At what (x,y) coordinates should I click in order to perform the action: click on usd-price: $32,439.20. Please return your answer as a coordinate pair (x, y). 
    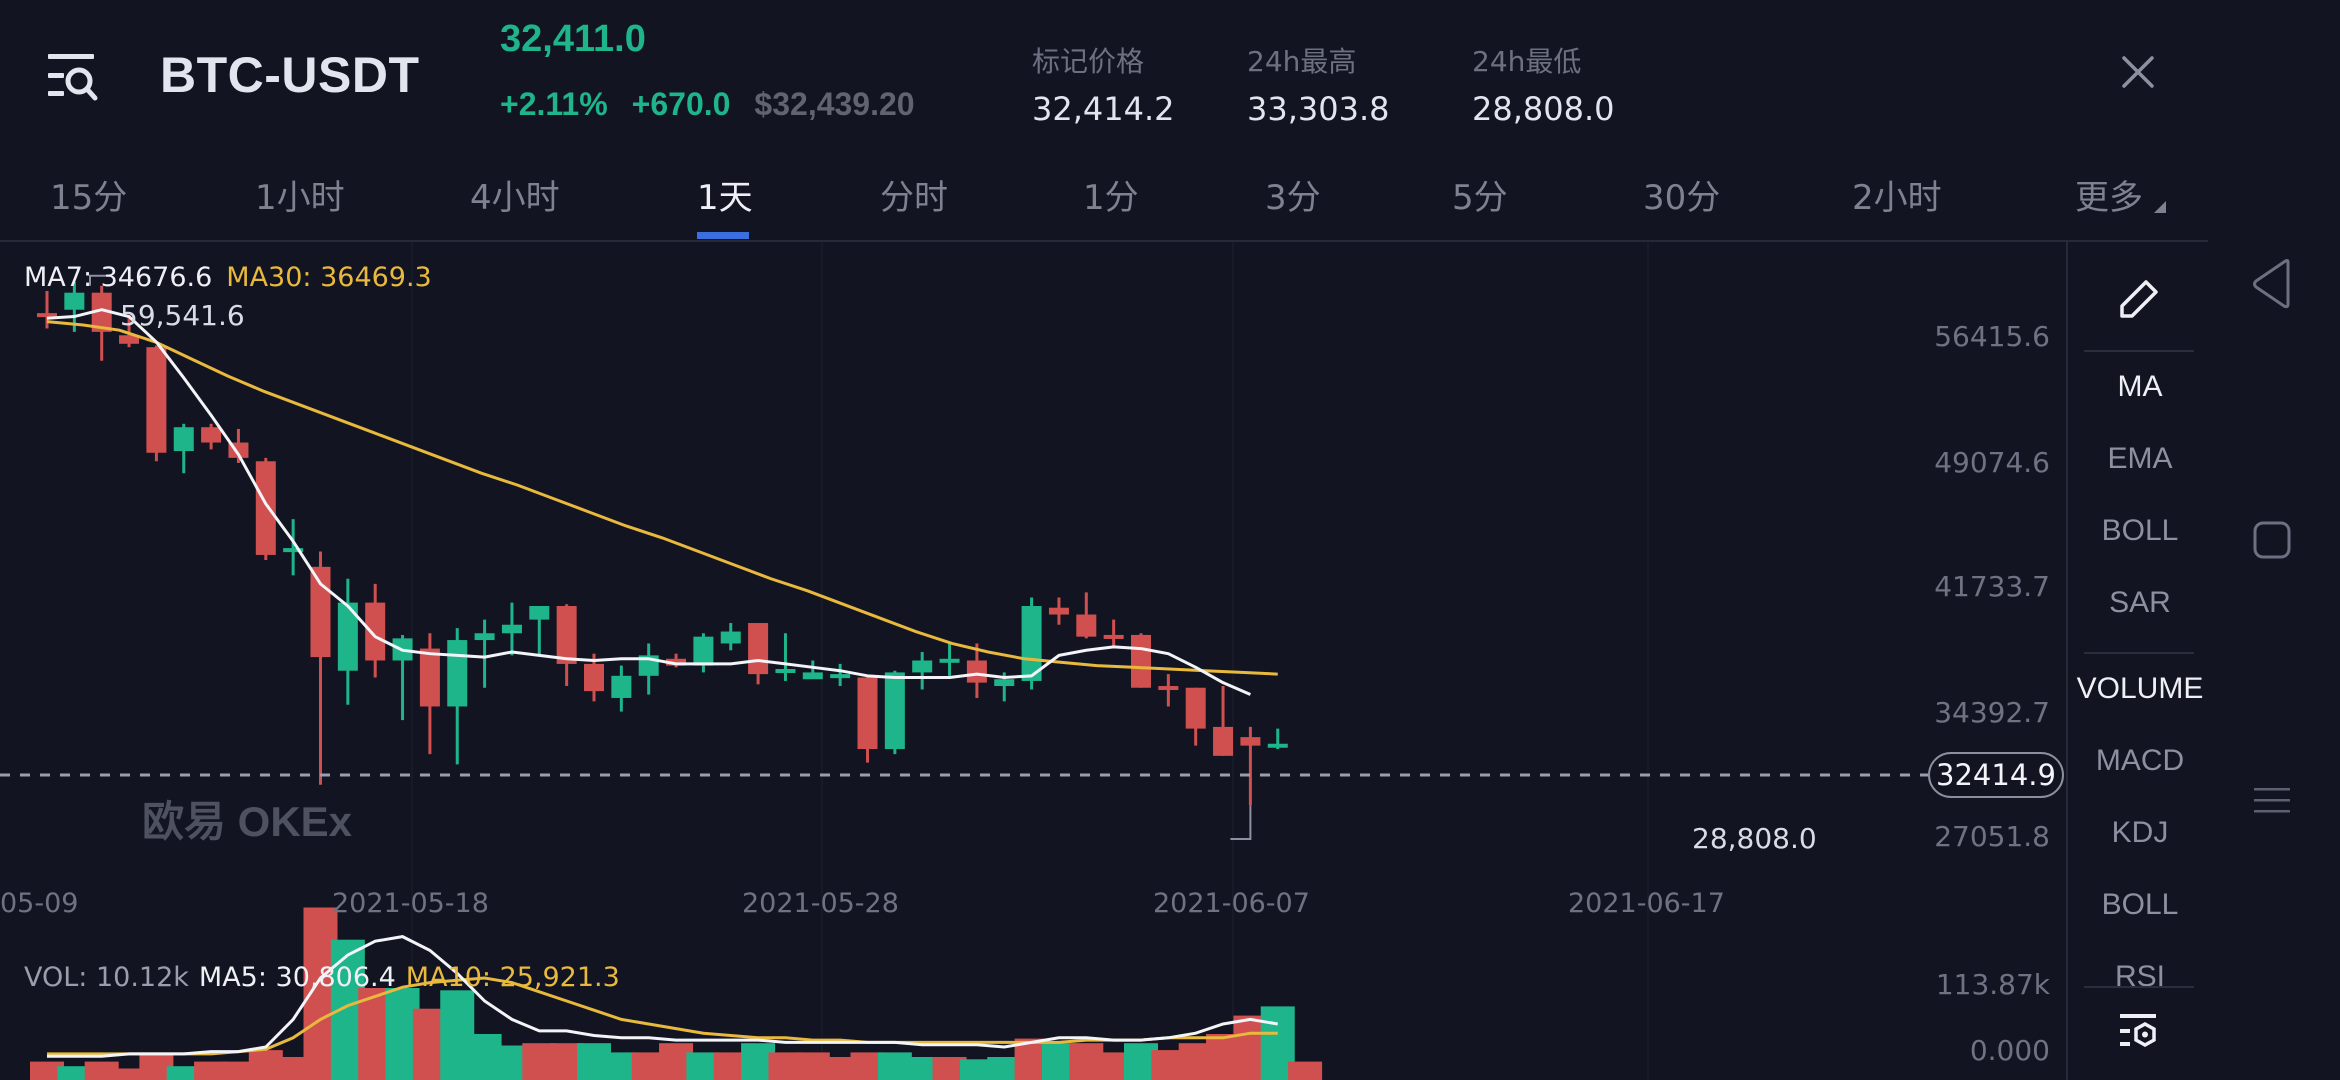
    Looking at the image, I should click on (834, 104).